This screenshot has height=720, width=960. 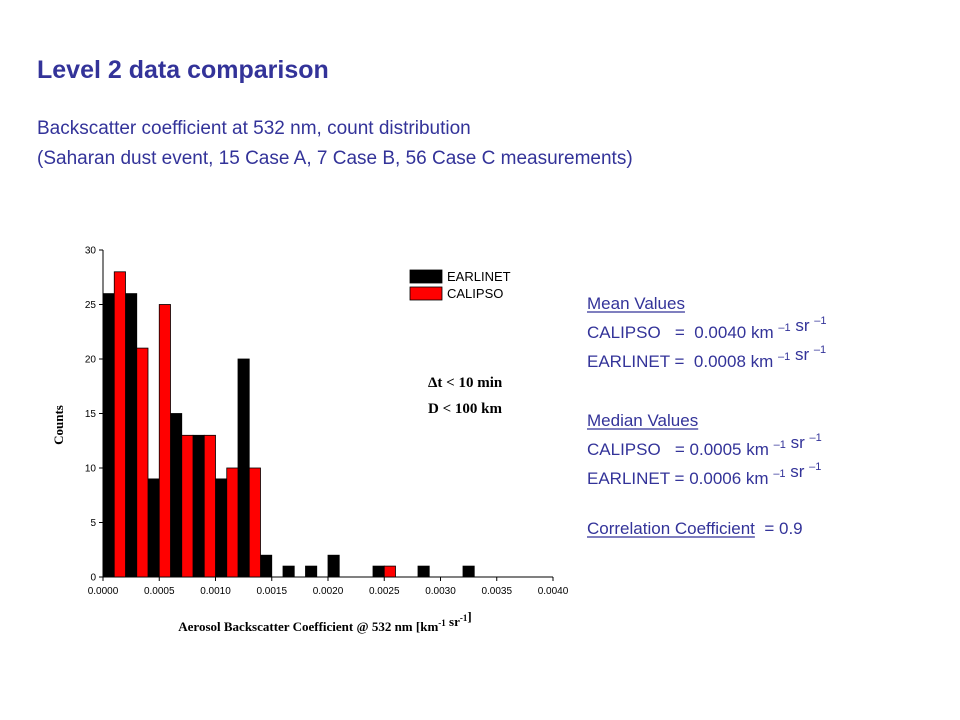 I want to click on stats-row: CALIPSO = 0.0040 km –1 sr –1, so click(x=706, y=328).